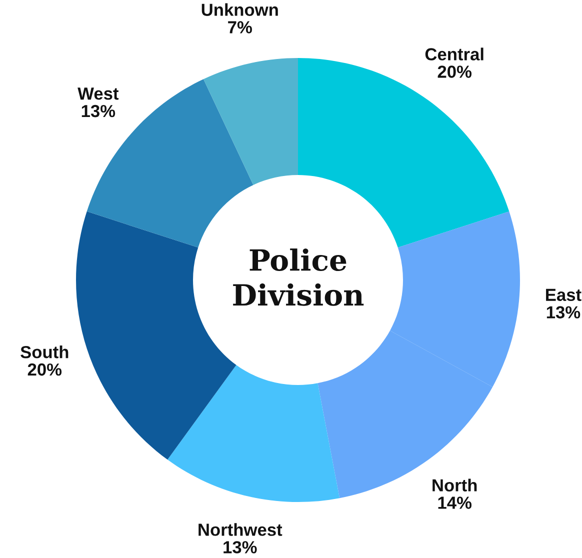  Describe the element at coordinates (240, 9) in the screenshot. I see `slice-label: Unknown` at that location.